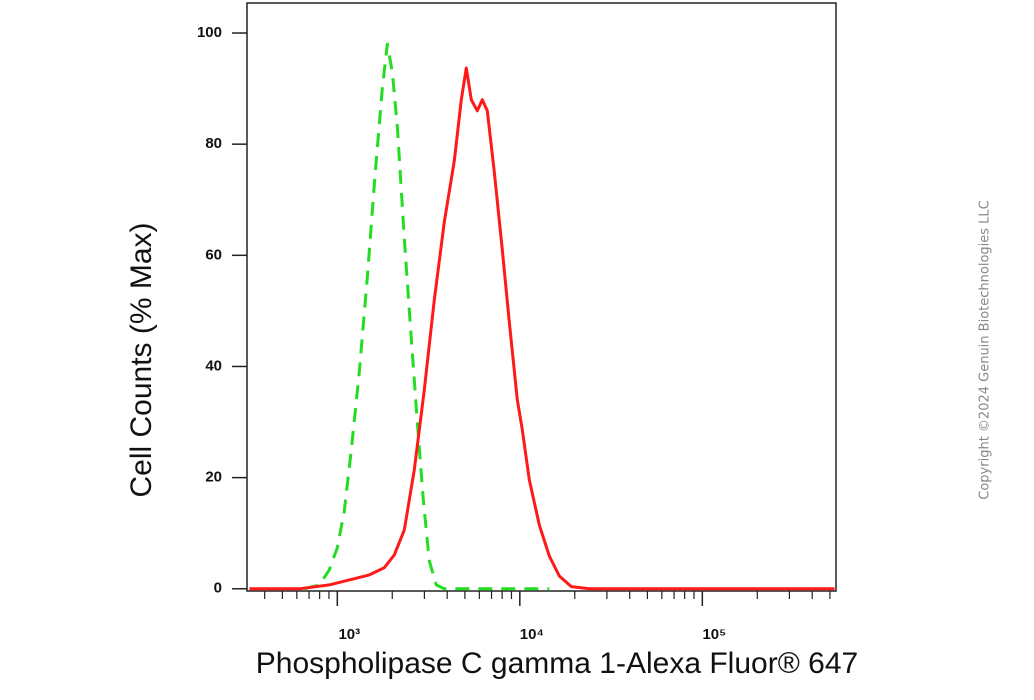  I want to click on x-tick-label: 10⁴, so click(532, 634).